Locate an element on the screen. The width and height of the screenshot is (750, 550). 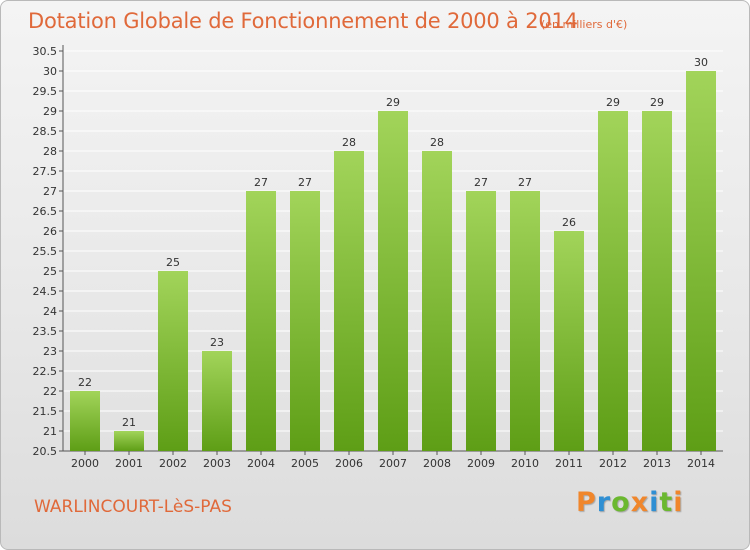
x-tick-label: 2000 is located at coordinates (85, 463).